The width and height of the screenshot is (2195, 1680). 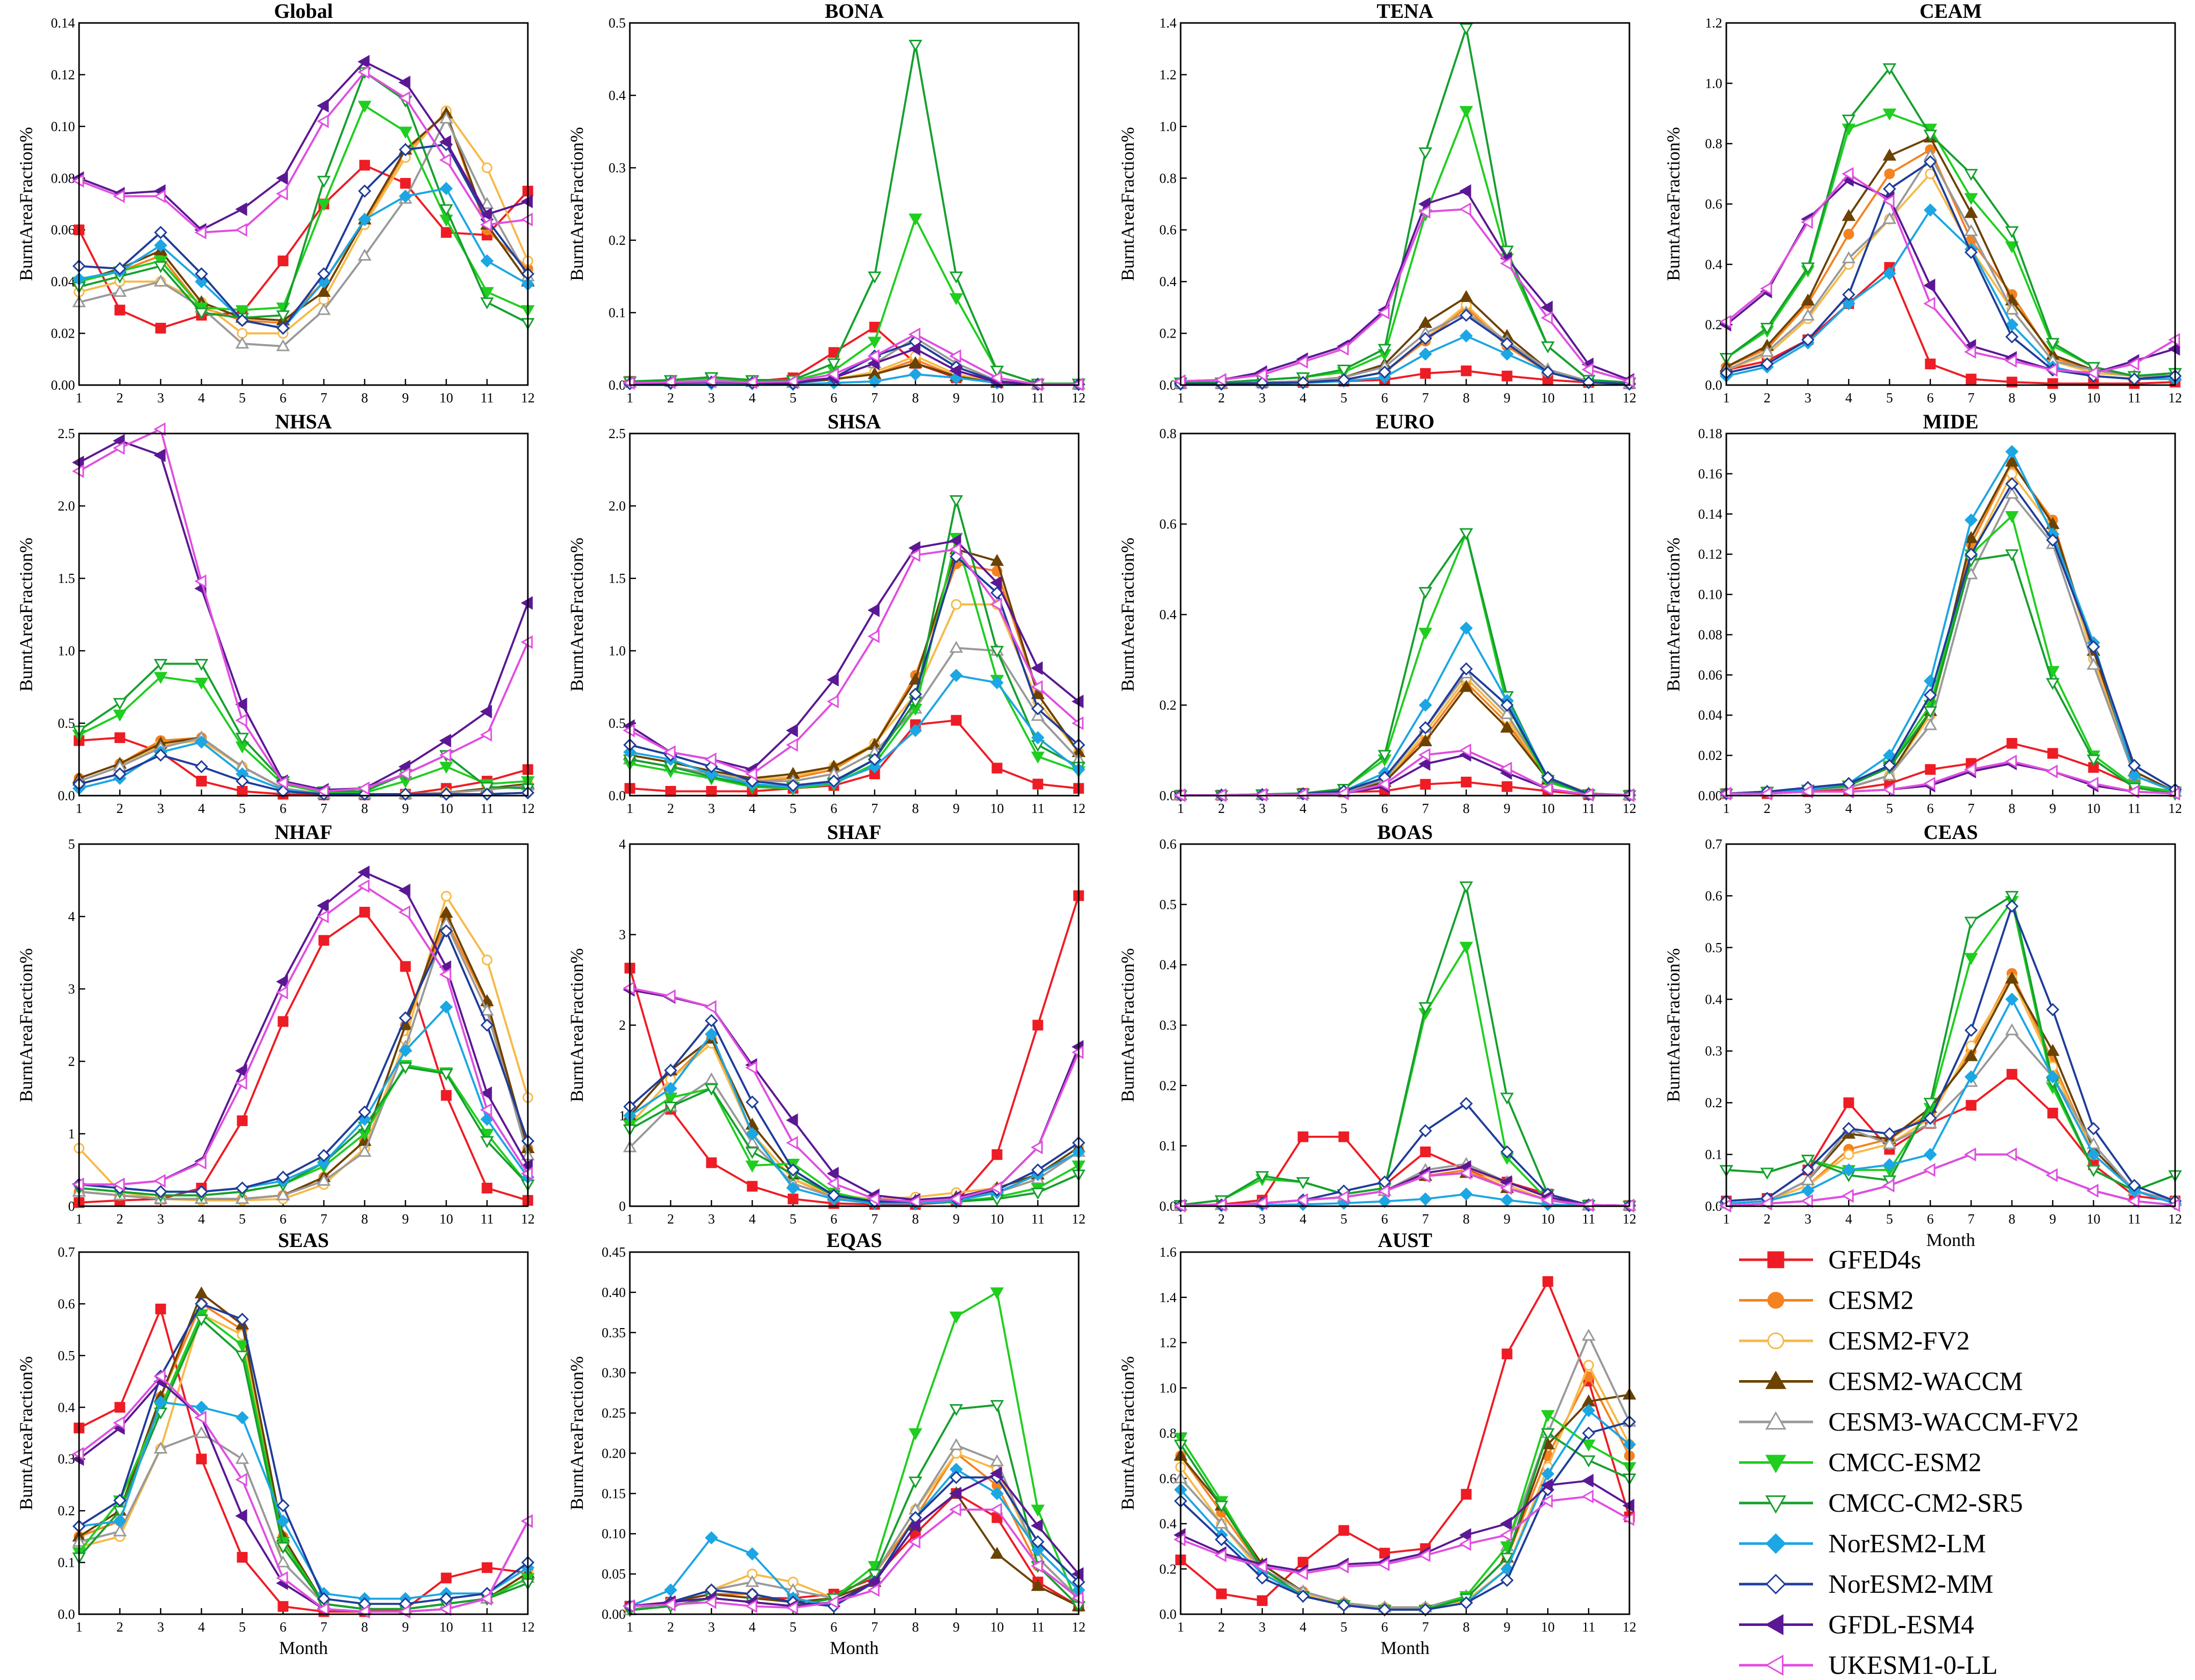 What do you see at coordinates (1849, 215) in the screenshot?
I see `point-cesm2-waccm` at bounding box center [1849, 215].